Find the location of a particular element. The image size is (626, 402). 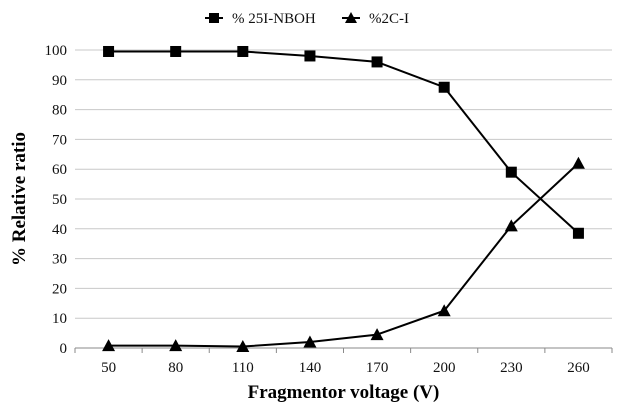

y-tick-label: 40 is located at coordinates (59, 230).